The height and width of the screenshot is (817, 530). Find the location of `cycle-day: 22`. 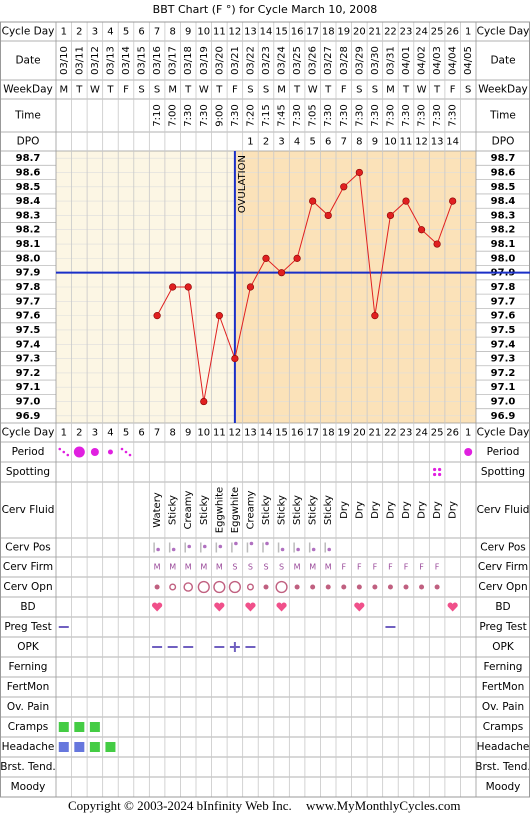

cycle-day: 22 is located at coordinates (390, 433).